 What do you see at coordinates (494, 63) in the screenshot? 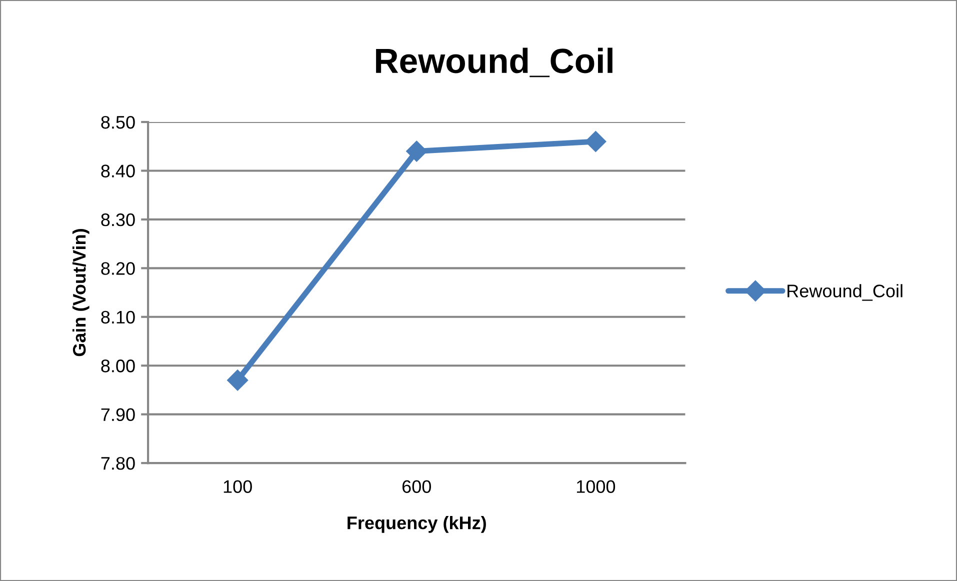
I see `chart-title: Rewound_Coil` at bounding box center [494, 63].